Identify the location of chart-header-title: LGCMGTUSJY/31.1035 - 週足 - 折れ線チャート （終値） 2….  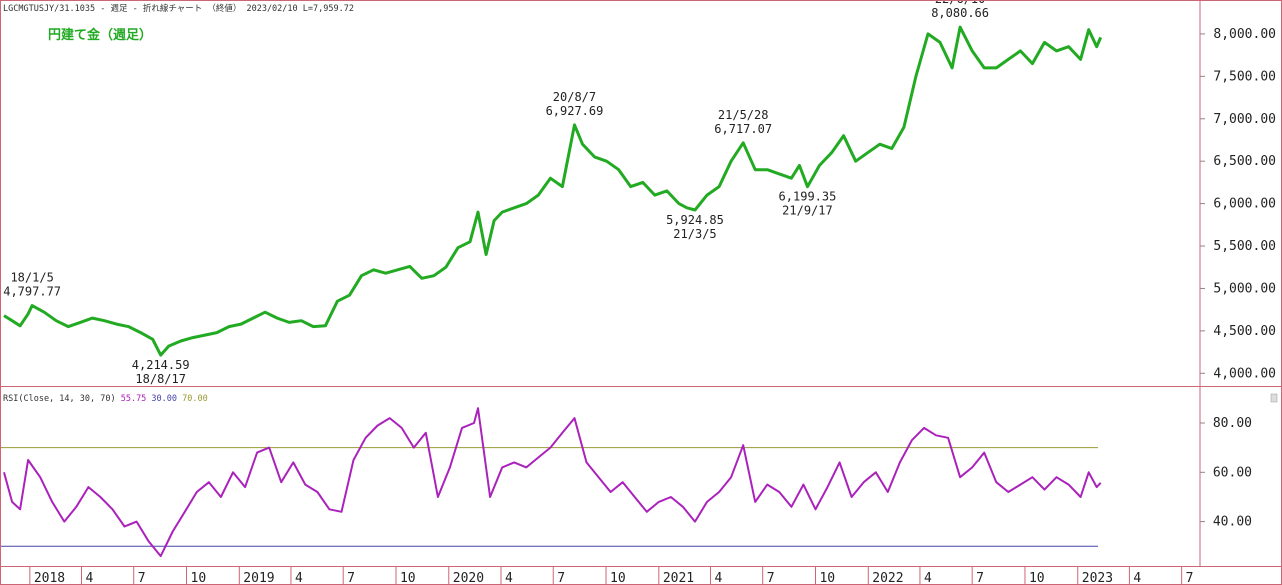
(178, 8).